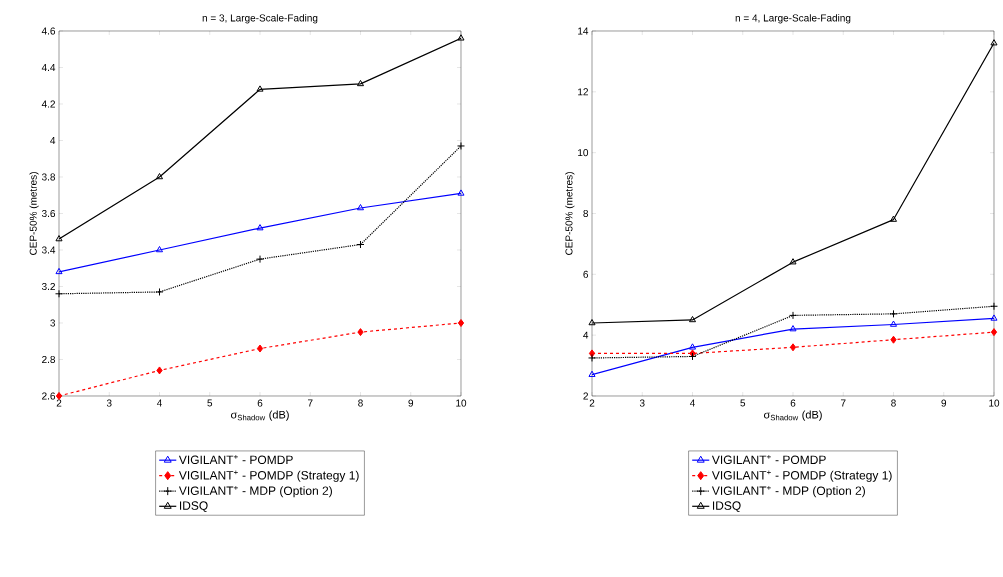 This screenshot has height=577, width=1003. I want to click on y-tick-label: 2, so click(585, 396).